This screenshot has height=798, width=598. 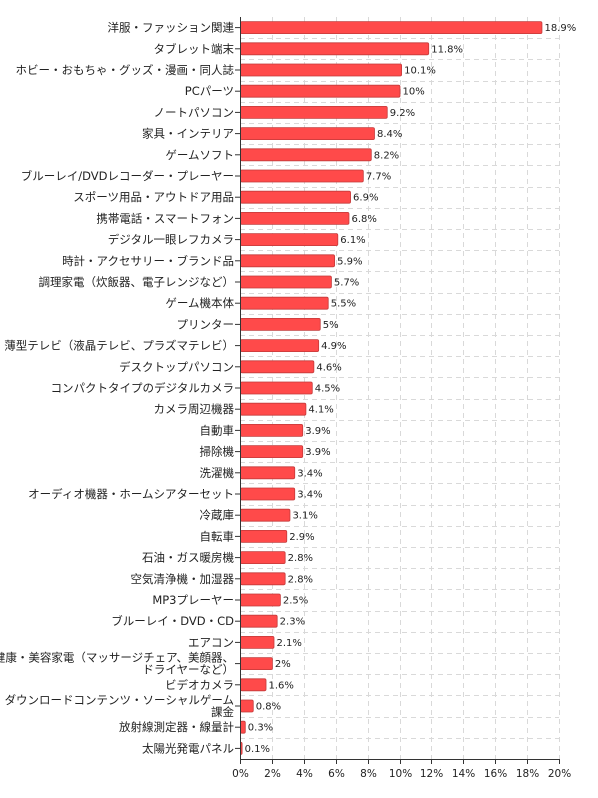 What do you see at coordinates (199, 685) in the screenshot?
I see `category-label: ビデオカメラ` at bounding box center [199, 685].